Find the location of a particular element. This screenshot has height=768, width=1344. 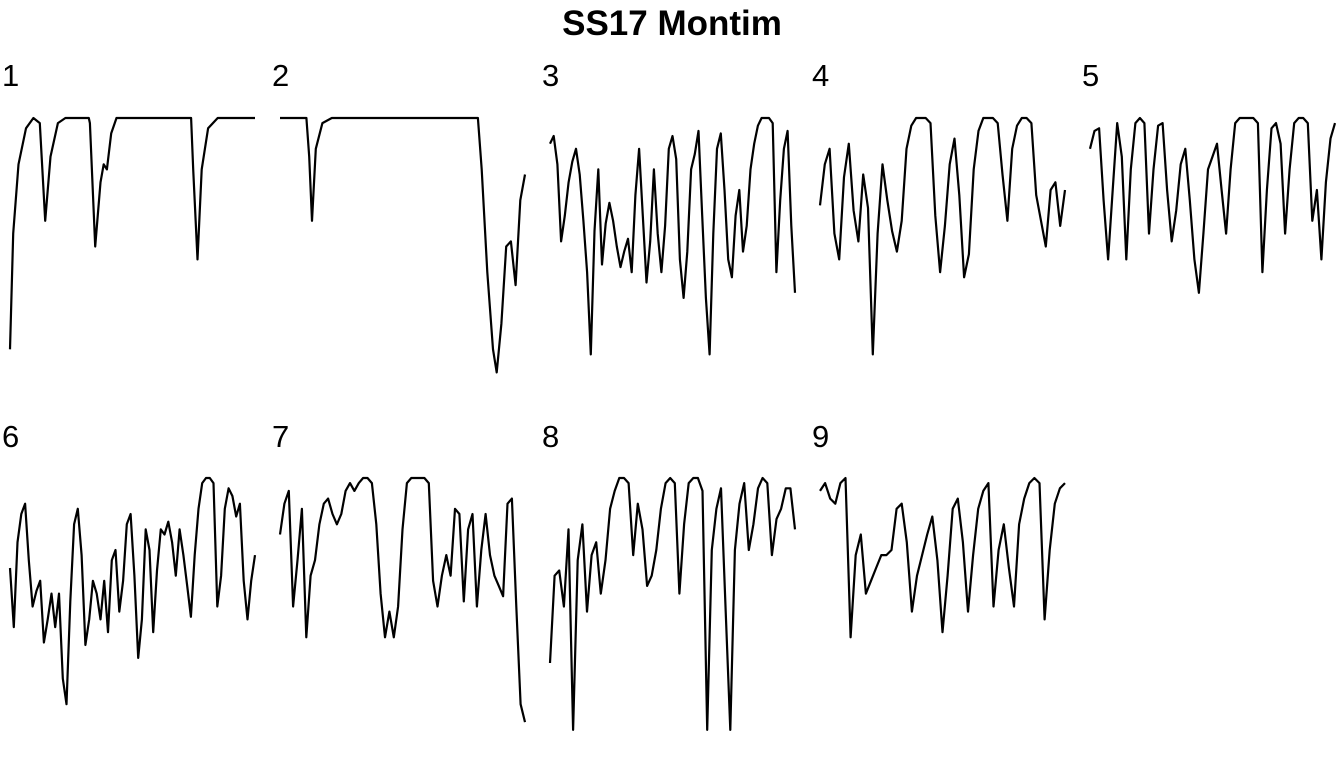

panel-6: 6 is located at coordinates (129, 562).